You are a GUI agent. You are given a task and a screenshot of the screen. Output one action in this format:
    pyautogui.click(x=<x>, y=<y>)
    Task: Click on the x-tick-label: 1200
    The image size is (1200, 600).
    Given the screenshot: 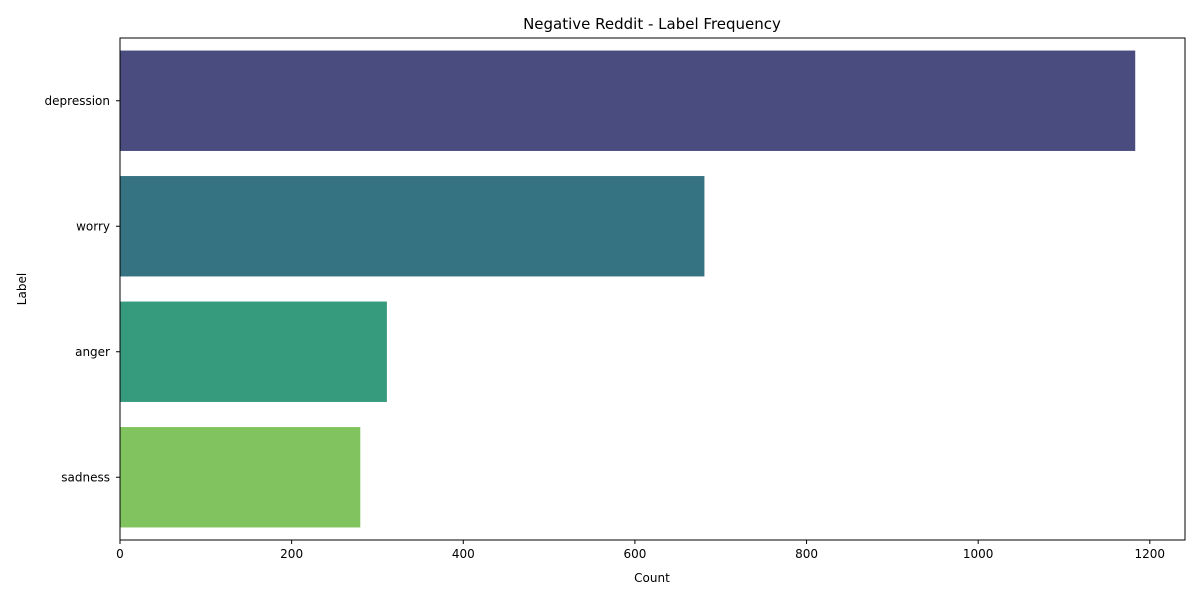 What is the action you would take?
    pyautogui.click(x=1150, y=554)
    